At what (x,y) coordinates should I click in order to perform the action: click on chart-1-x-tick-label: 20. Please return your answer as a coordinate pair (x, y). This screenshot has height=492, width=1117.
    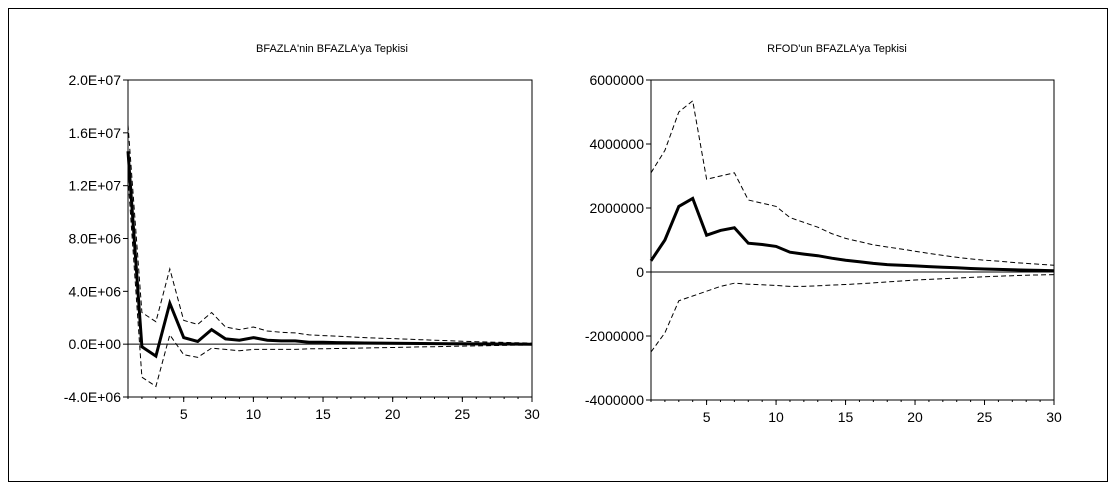
    Looking at the image, I should click on (393, 414).